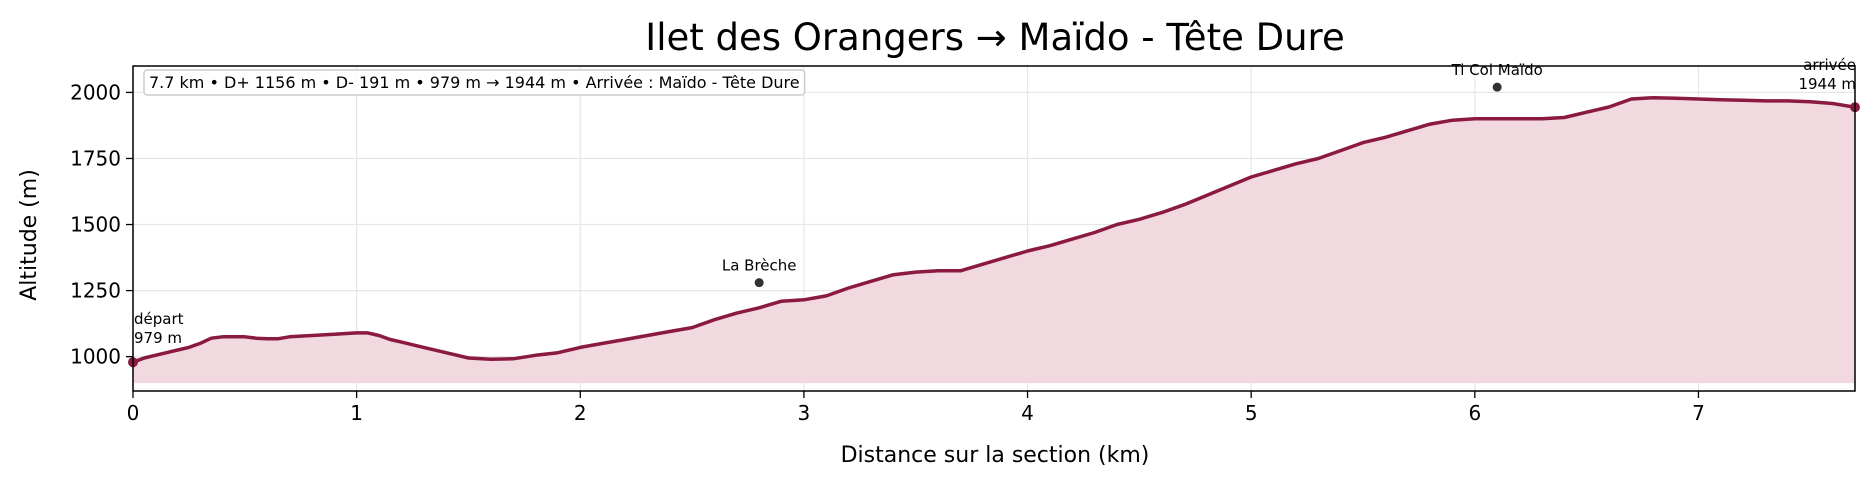 Image resolution: width=1871 pixels, height=485 pixels. What do you see at coordinates (95, 357) in the screenshot?
I see `y-tick-label: 1000` at bounding box center [95, 357].